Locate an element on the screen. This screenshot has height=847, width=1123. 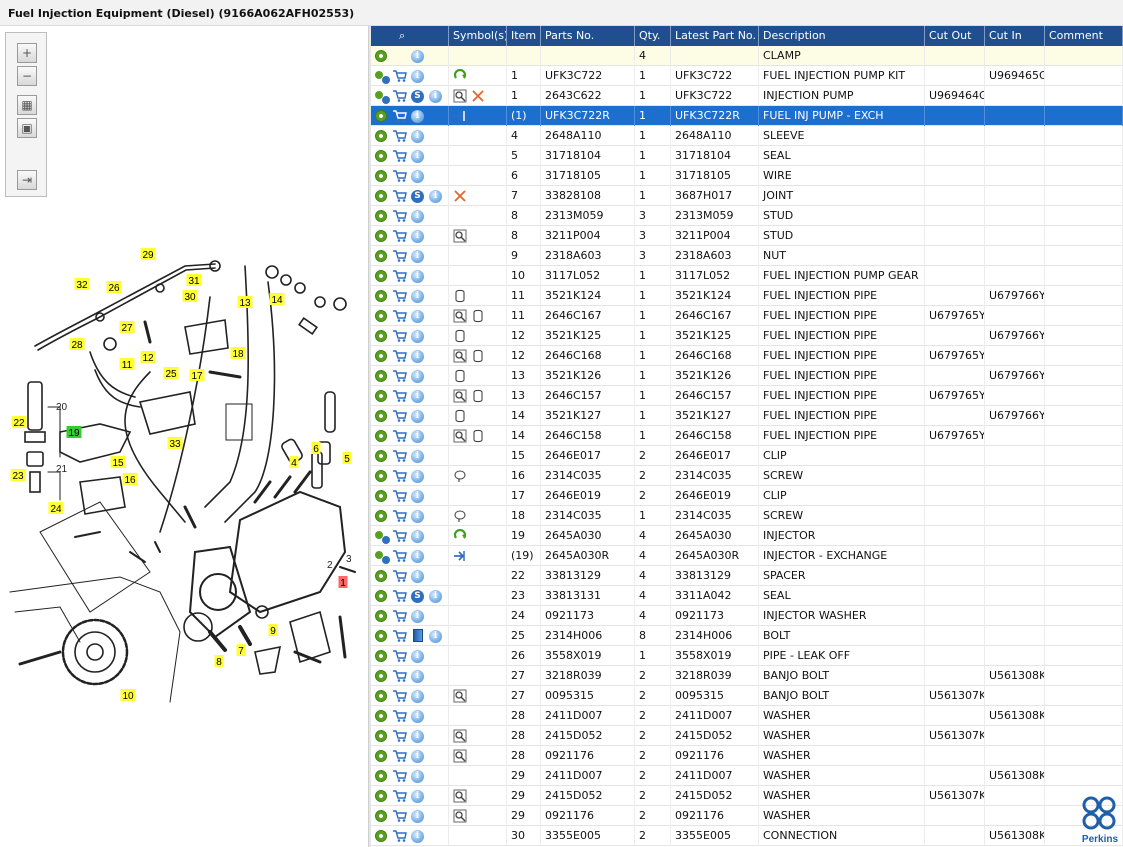
callout-24: 24 is located at coordinates (56, 508).